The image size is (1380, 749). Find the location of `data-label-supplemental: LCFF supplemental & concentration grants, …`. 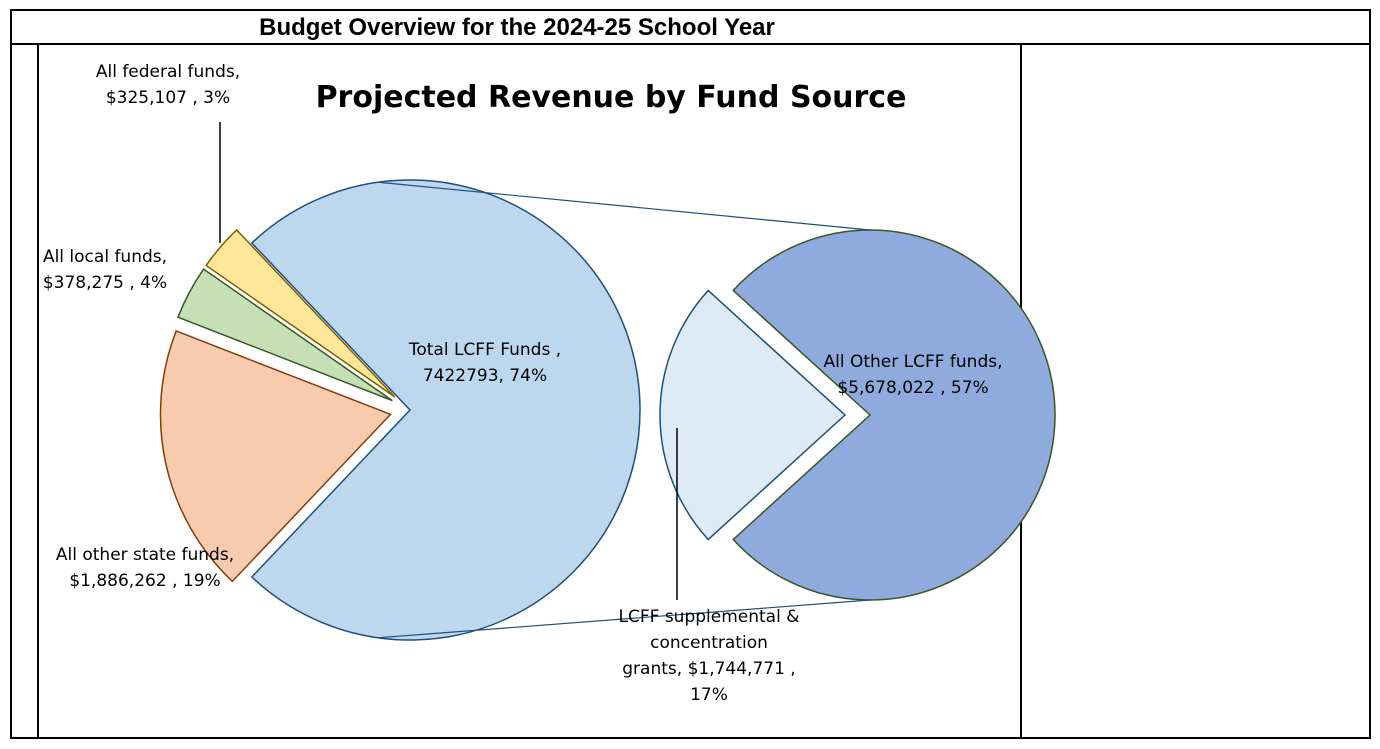

data-label-supplemental: LCFF supplemental & concentration grants, … is located at coordinates (709, 656).